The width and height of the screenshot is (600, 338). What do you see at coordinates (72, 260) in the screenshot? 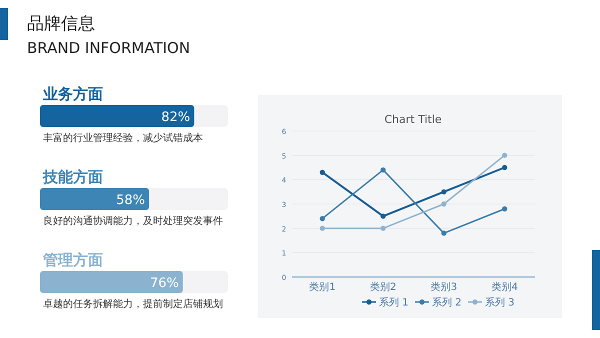
I see `y-tick-label: 管理方面` at bounding box center [72, 260].